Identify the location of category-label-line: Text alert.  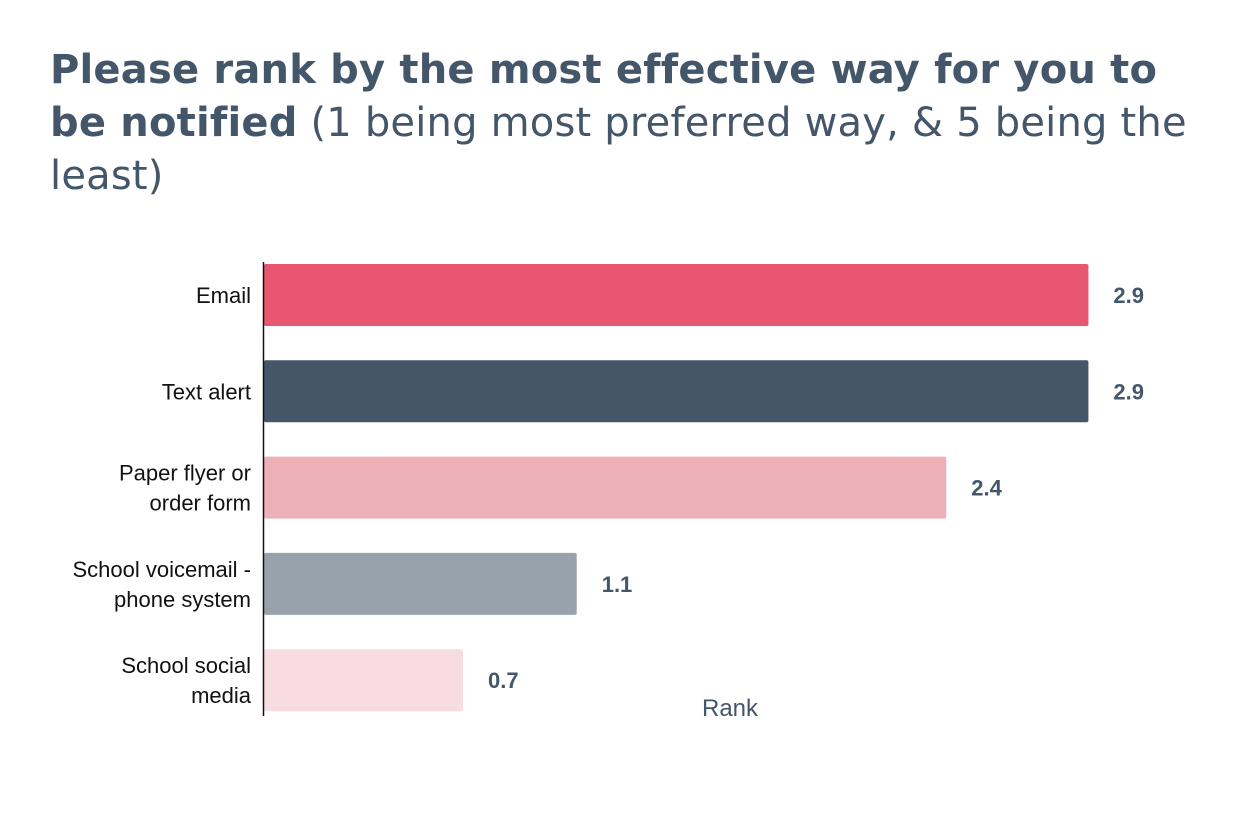
(206, 391).